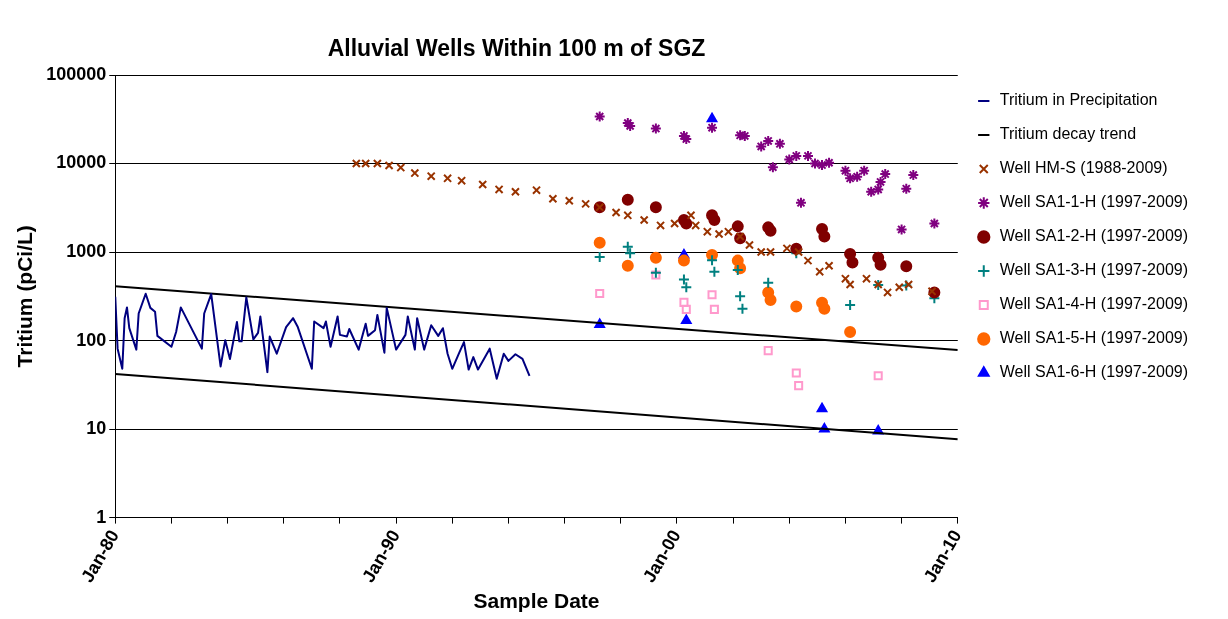  What do you see at coordinates (91, 339) in the screenshot?
I see `y-tick-label: 100` at bounding box center [91, 339].